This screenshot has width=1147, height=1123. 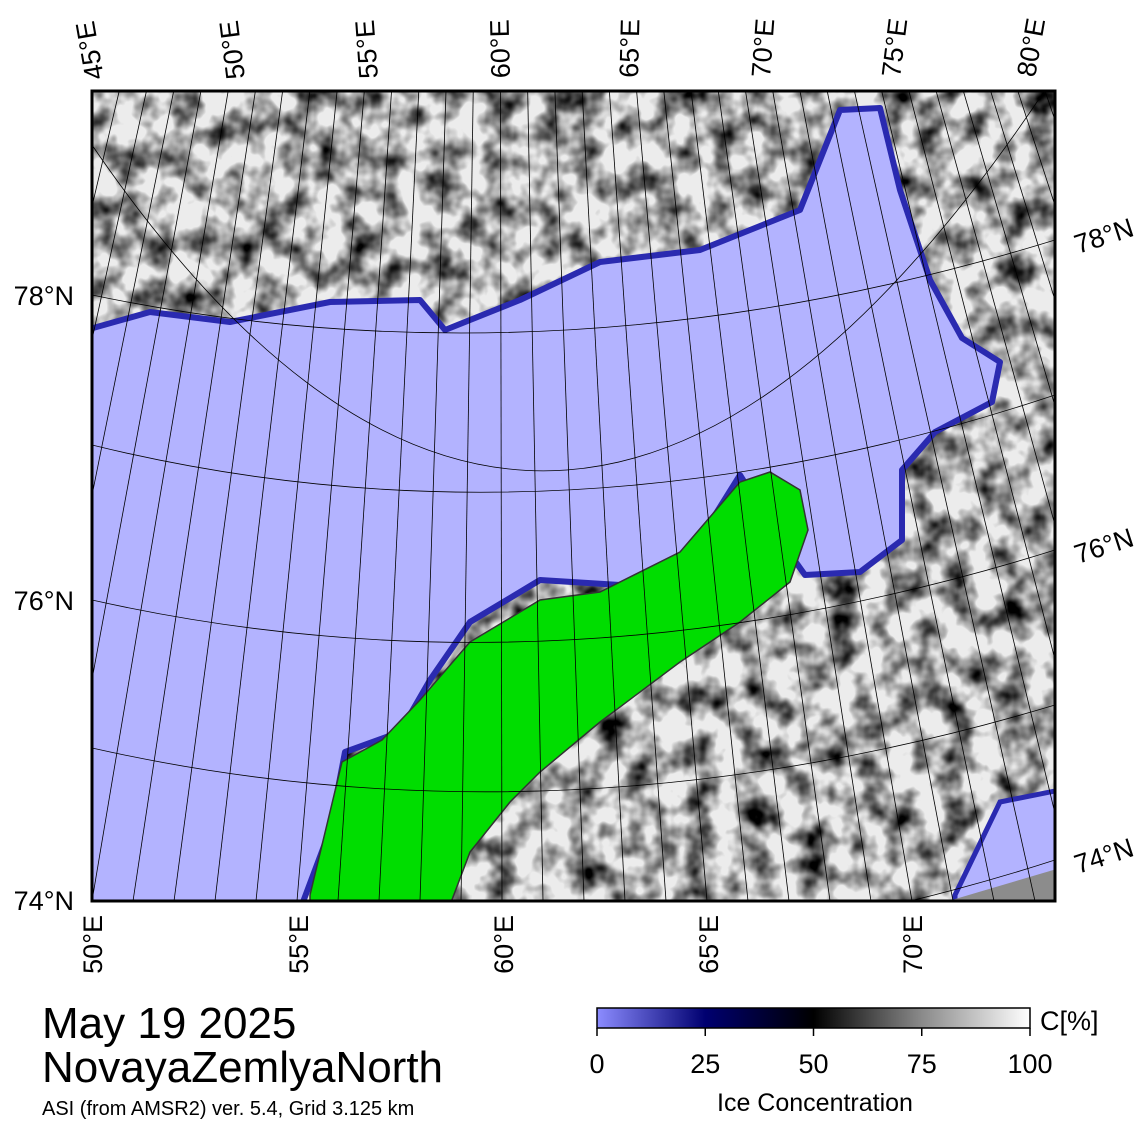 I want to click on colorbar-tick-label: 75, so click(x=922, y=1064).